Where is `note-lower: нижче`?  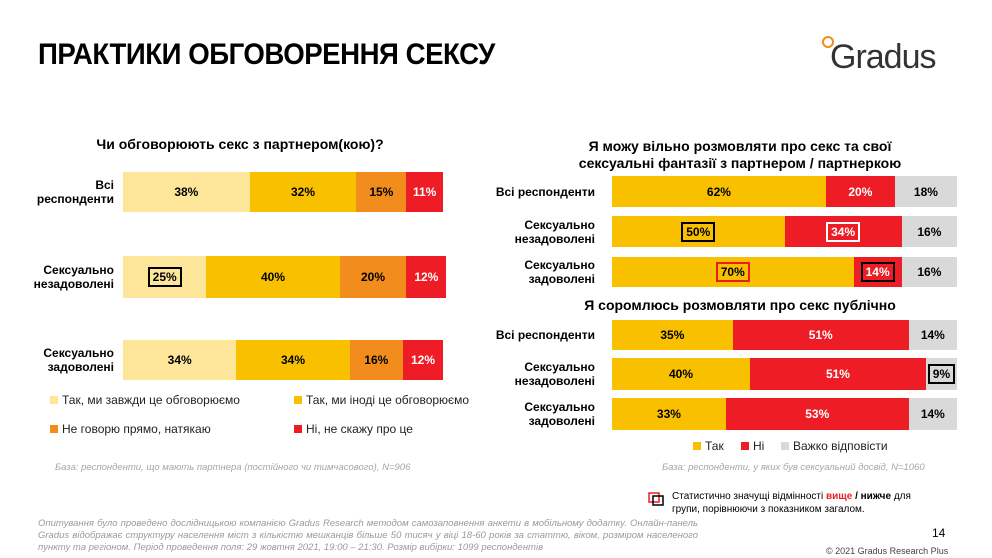
note-lower: нижче is located at coordinates (876, 496).